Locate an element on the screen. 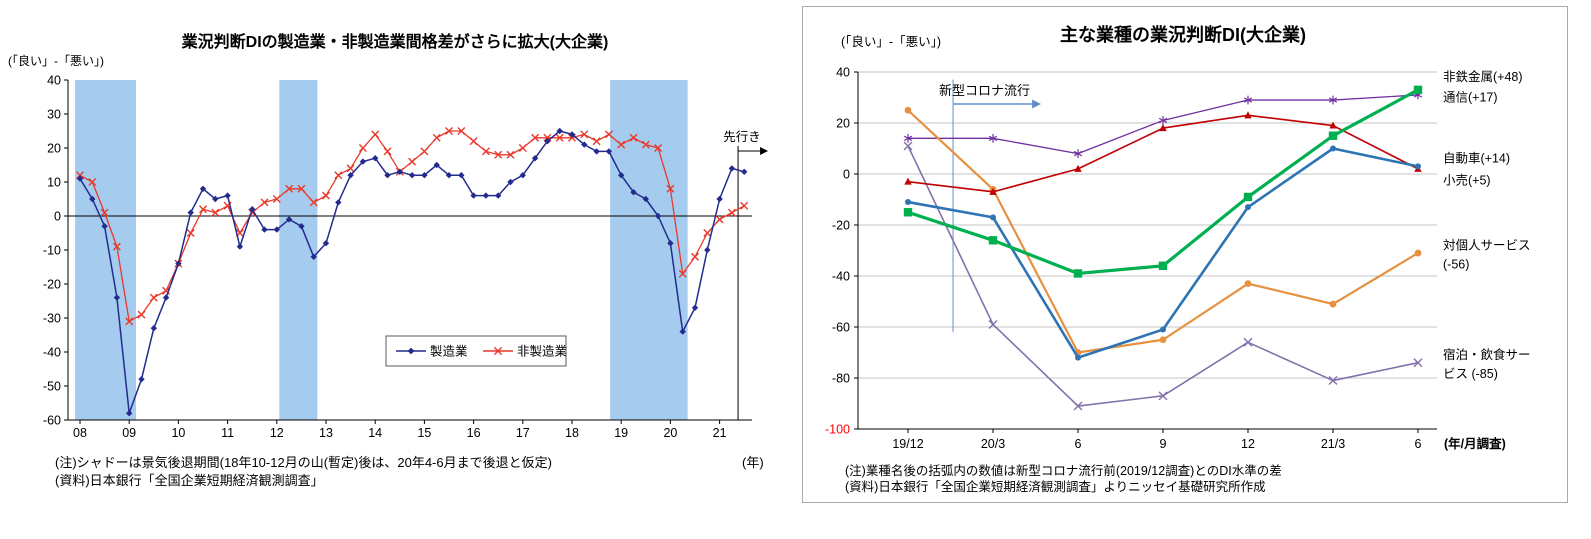 The width and height of the screenshot is (1591, 539). svg-text: 対個人サービス is located at coordinates (1487, 245).